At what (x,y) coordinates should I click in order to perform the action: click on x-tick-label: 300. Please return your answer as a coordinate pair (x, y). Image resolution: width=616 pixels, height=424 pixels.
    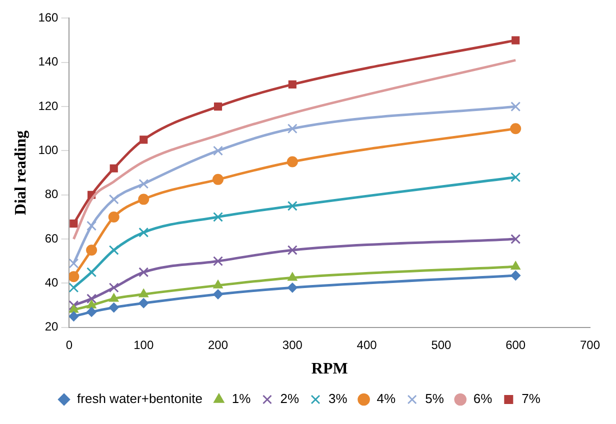
    Looking at the image, I should click on (292, 345).